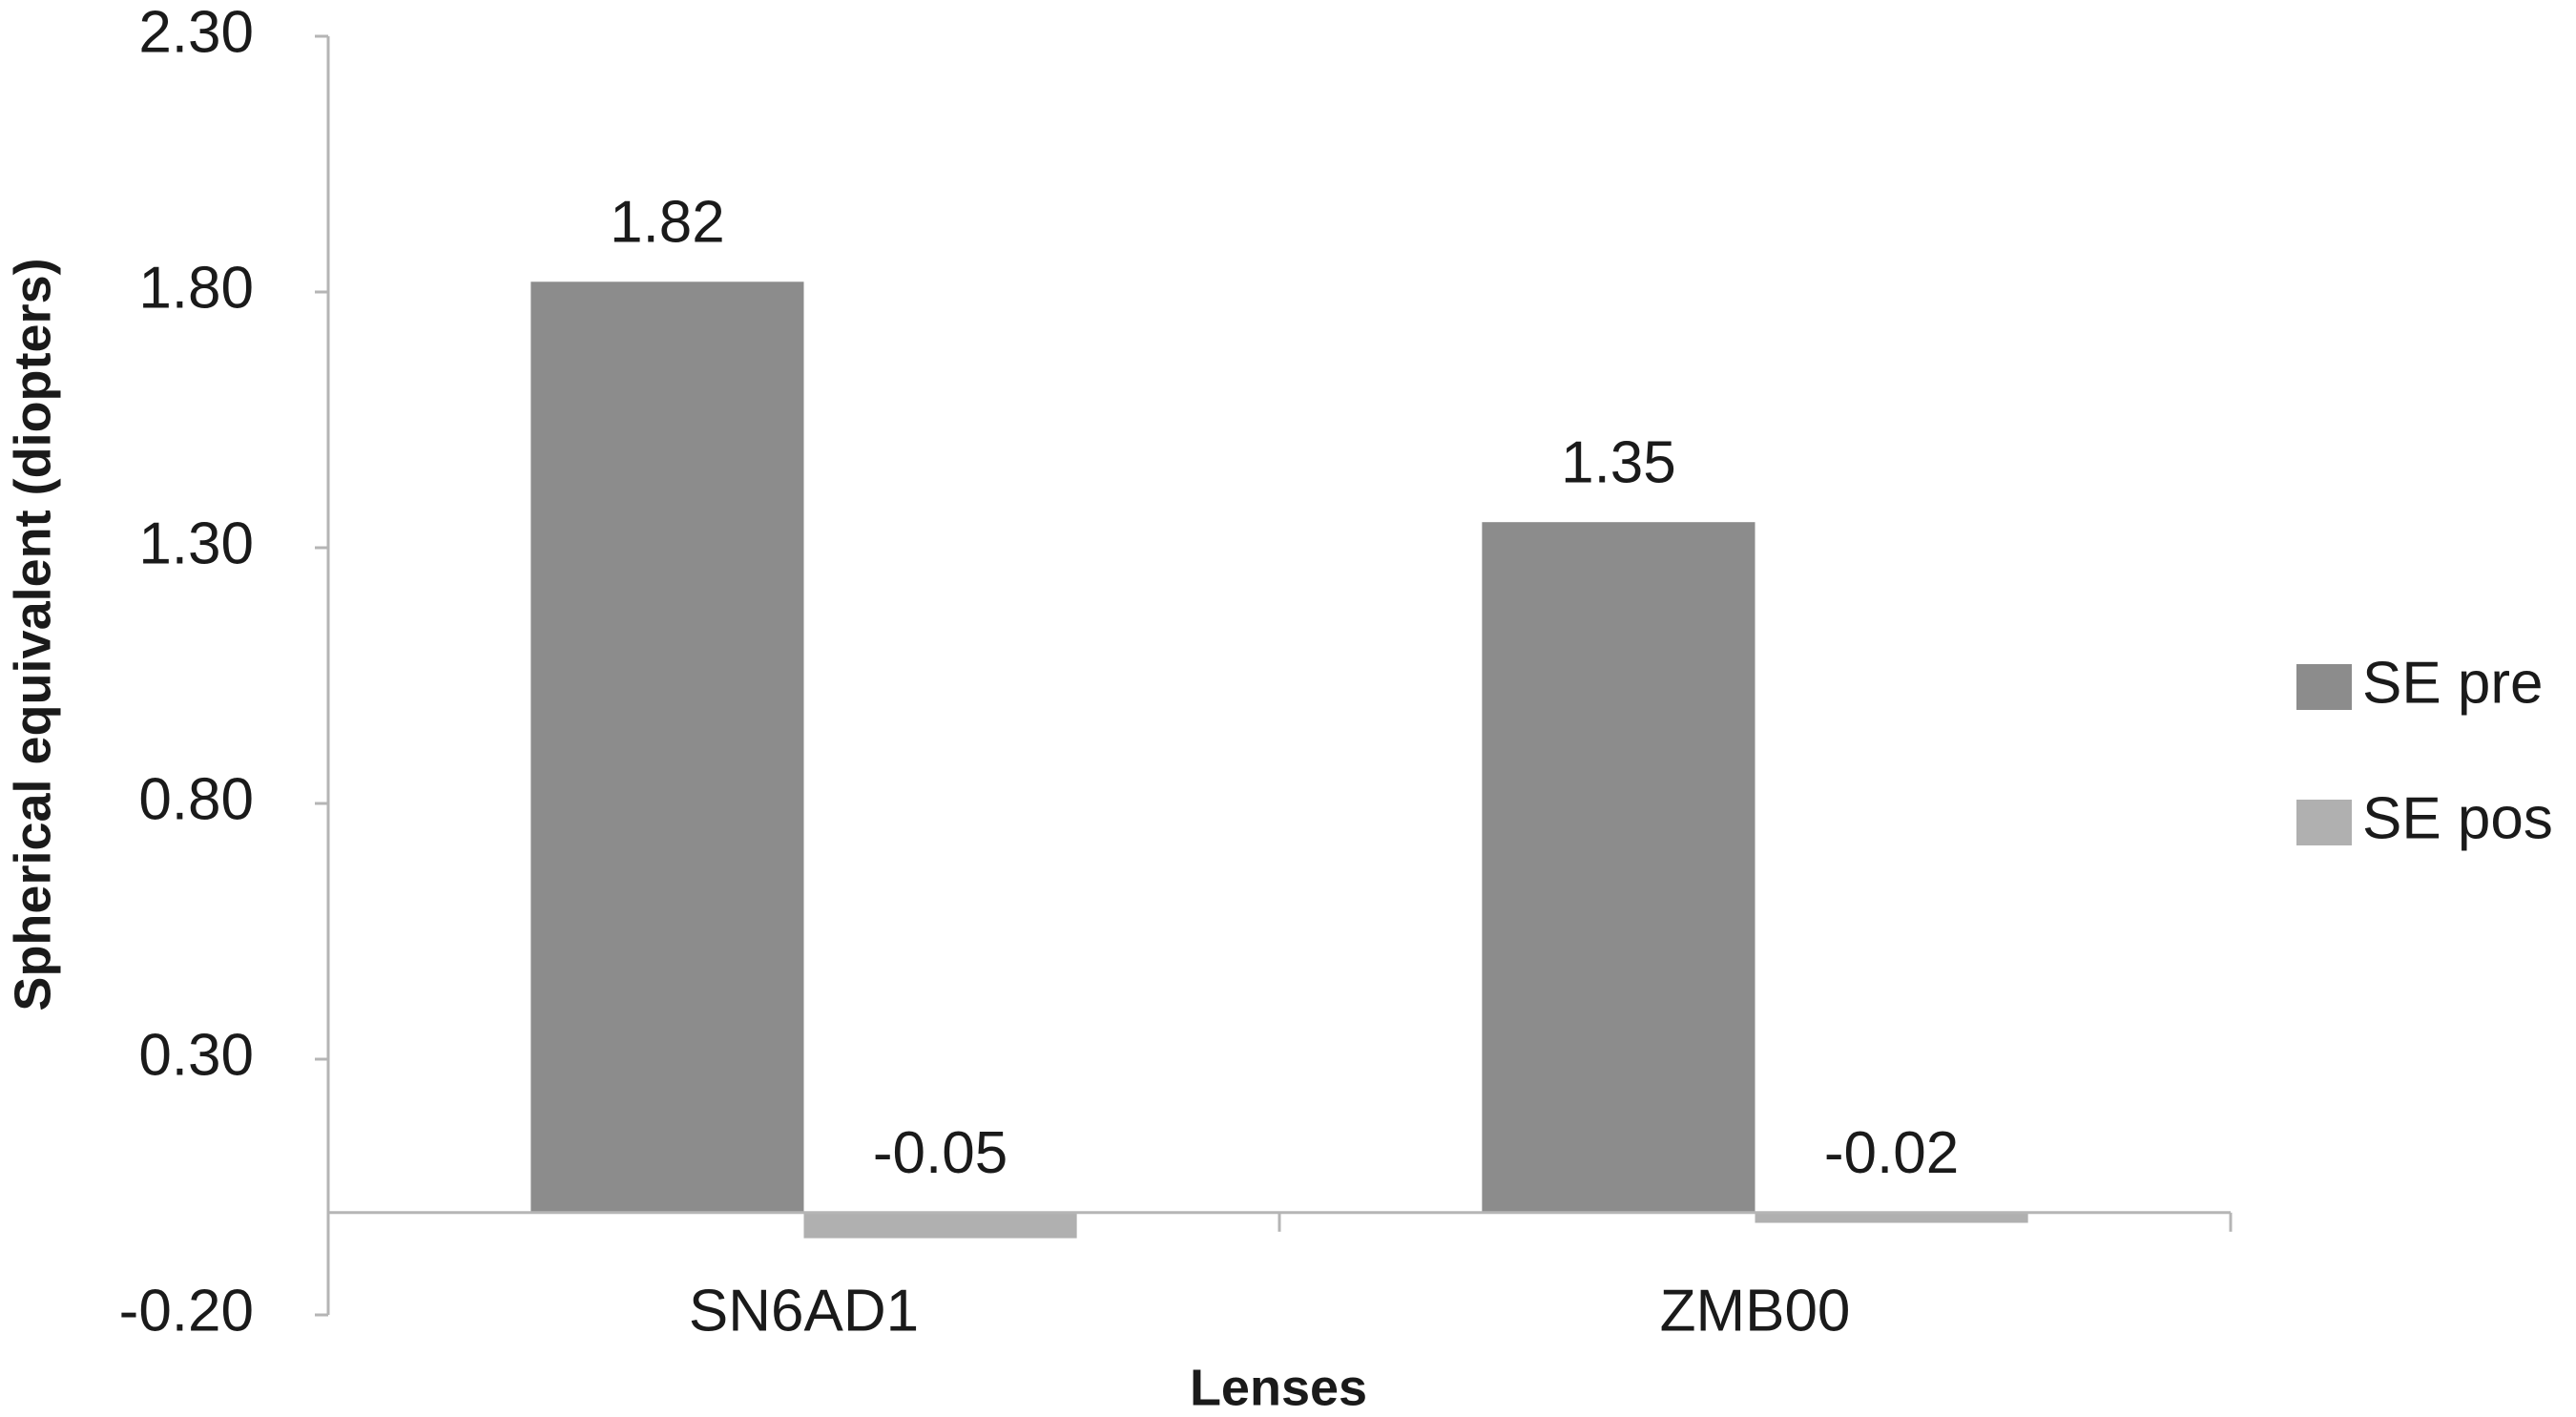  I want to click on y-axis-title: Spherical equivalent (diopters), so click(32, 634).